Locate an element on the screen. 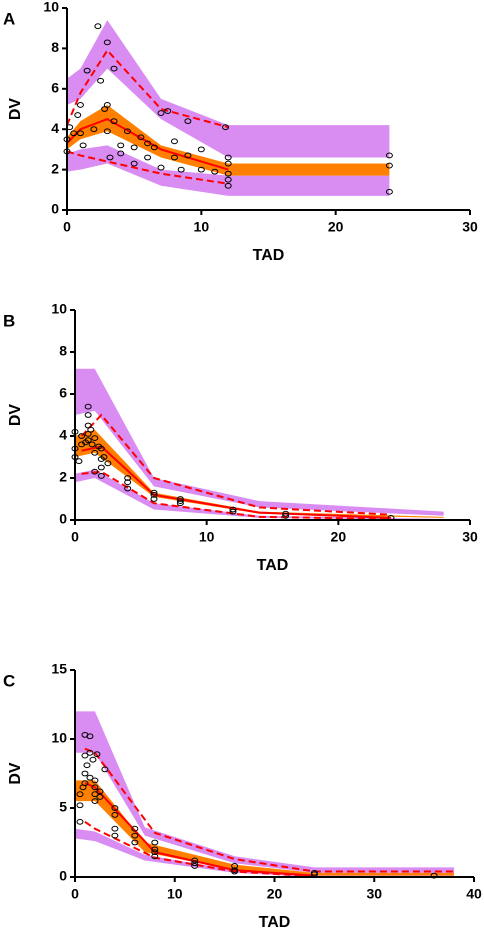 This screenshot has width=484, height=940. y-tick-label: 6 is located at coordinates (55, 88).